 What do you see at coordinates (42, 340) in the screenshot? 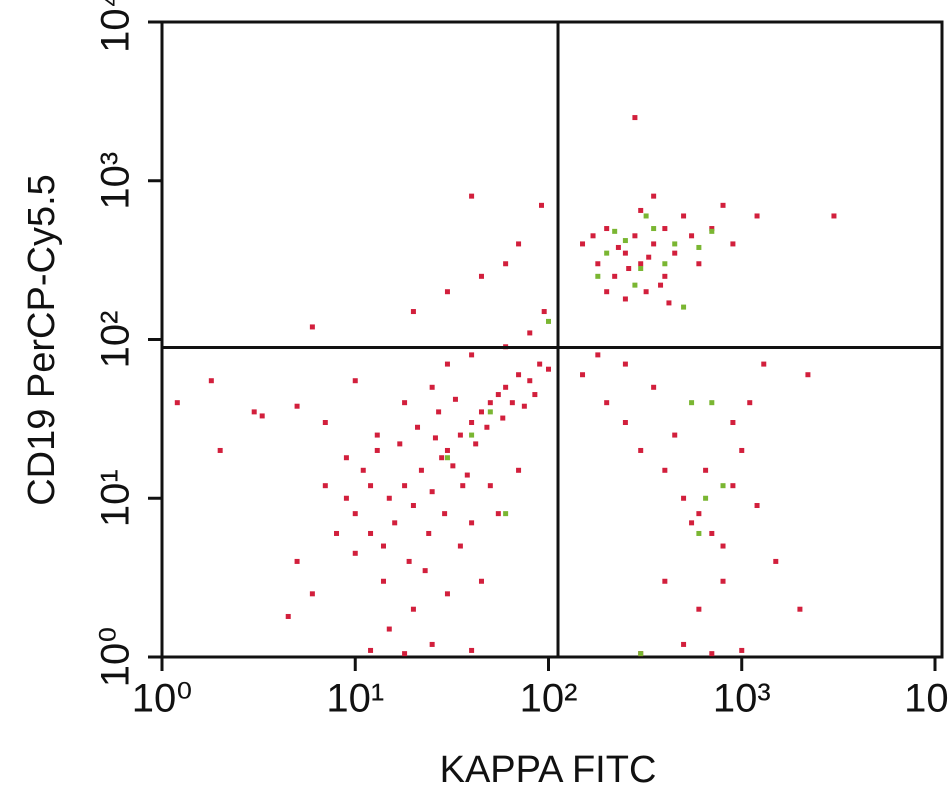
I see `y-axis-label: CD19 PerCP-Cy5.5` at bounding box center [42, 340].